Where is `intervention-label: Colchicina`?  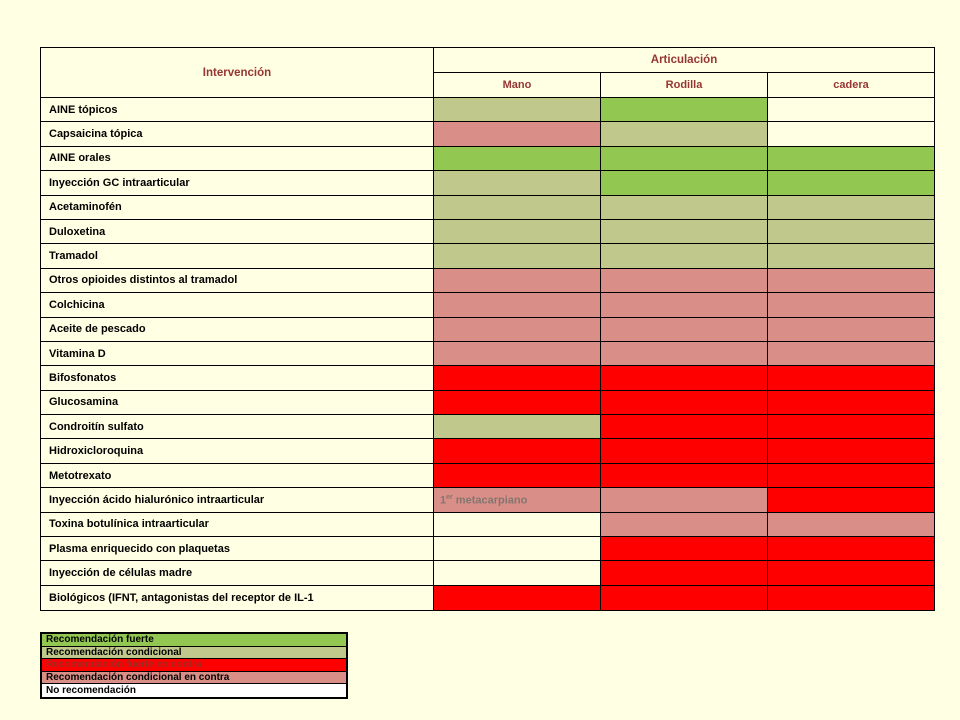
intervention-label: Colchicina is located at coordinates (77, 304).